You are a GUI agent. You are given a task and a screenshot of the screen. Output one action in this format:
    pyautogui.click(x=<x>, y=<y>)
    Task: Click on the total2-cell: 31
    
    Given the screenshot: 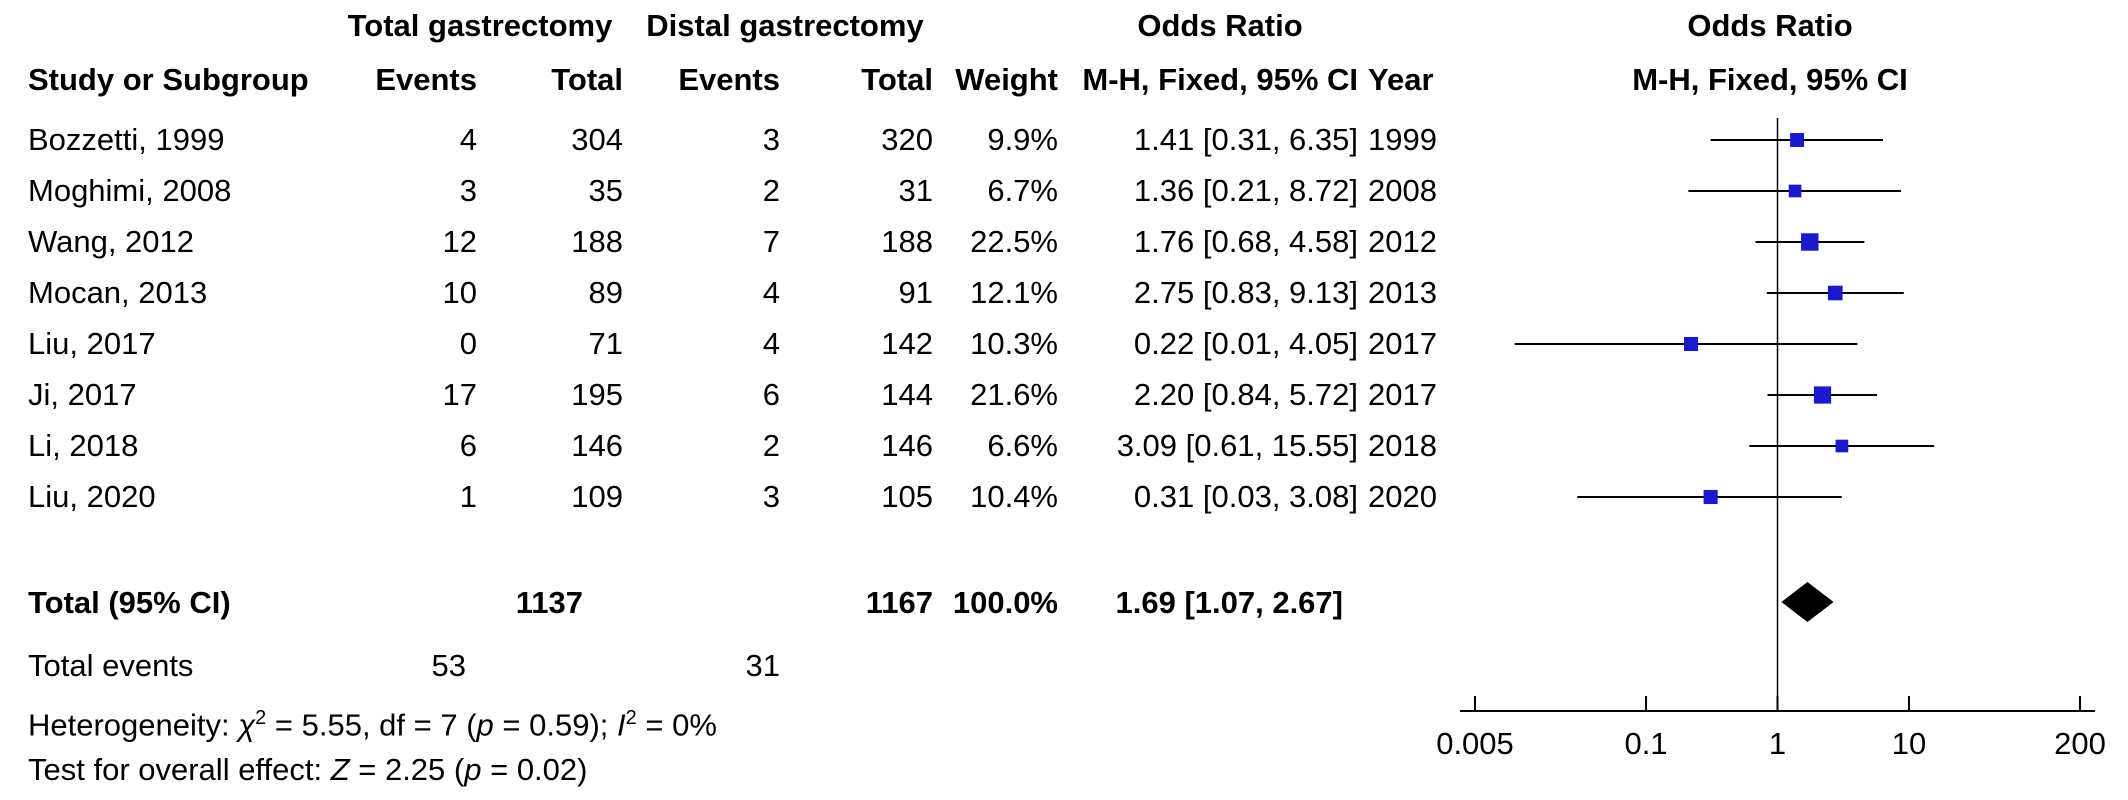 What is the action you would take?
    pyautogui.click(x=915, y=190)
    